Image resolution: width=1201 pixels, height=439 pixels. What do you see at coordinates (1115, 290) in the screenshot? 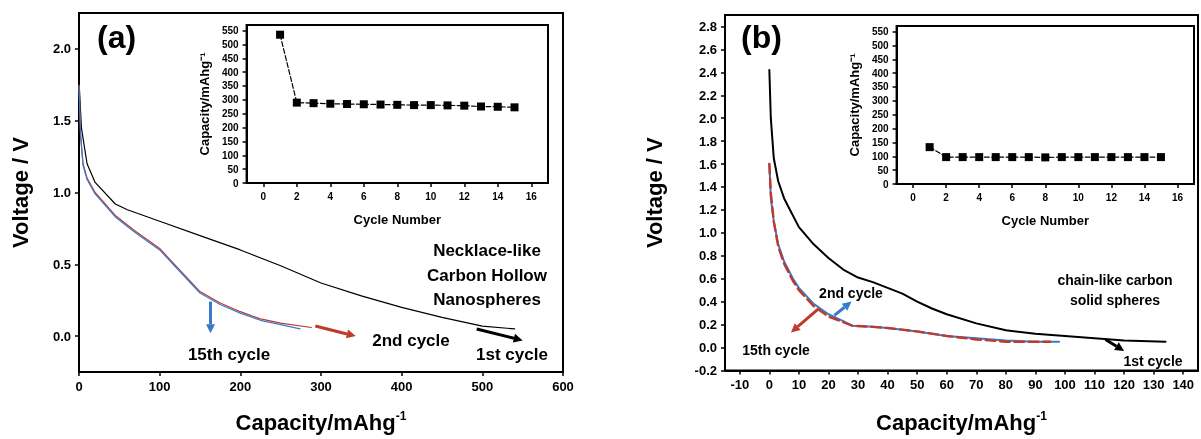
I see `annotation: chain-like carbon solid spheres` at bounding box center [1115, 290].